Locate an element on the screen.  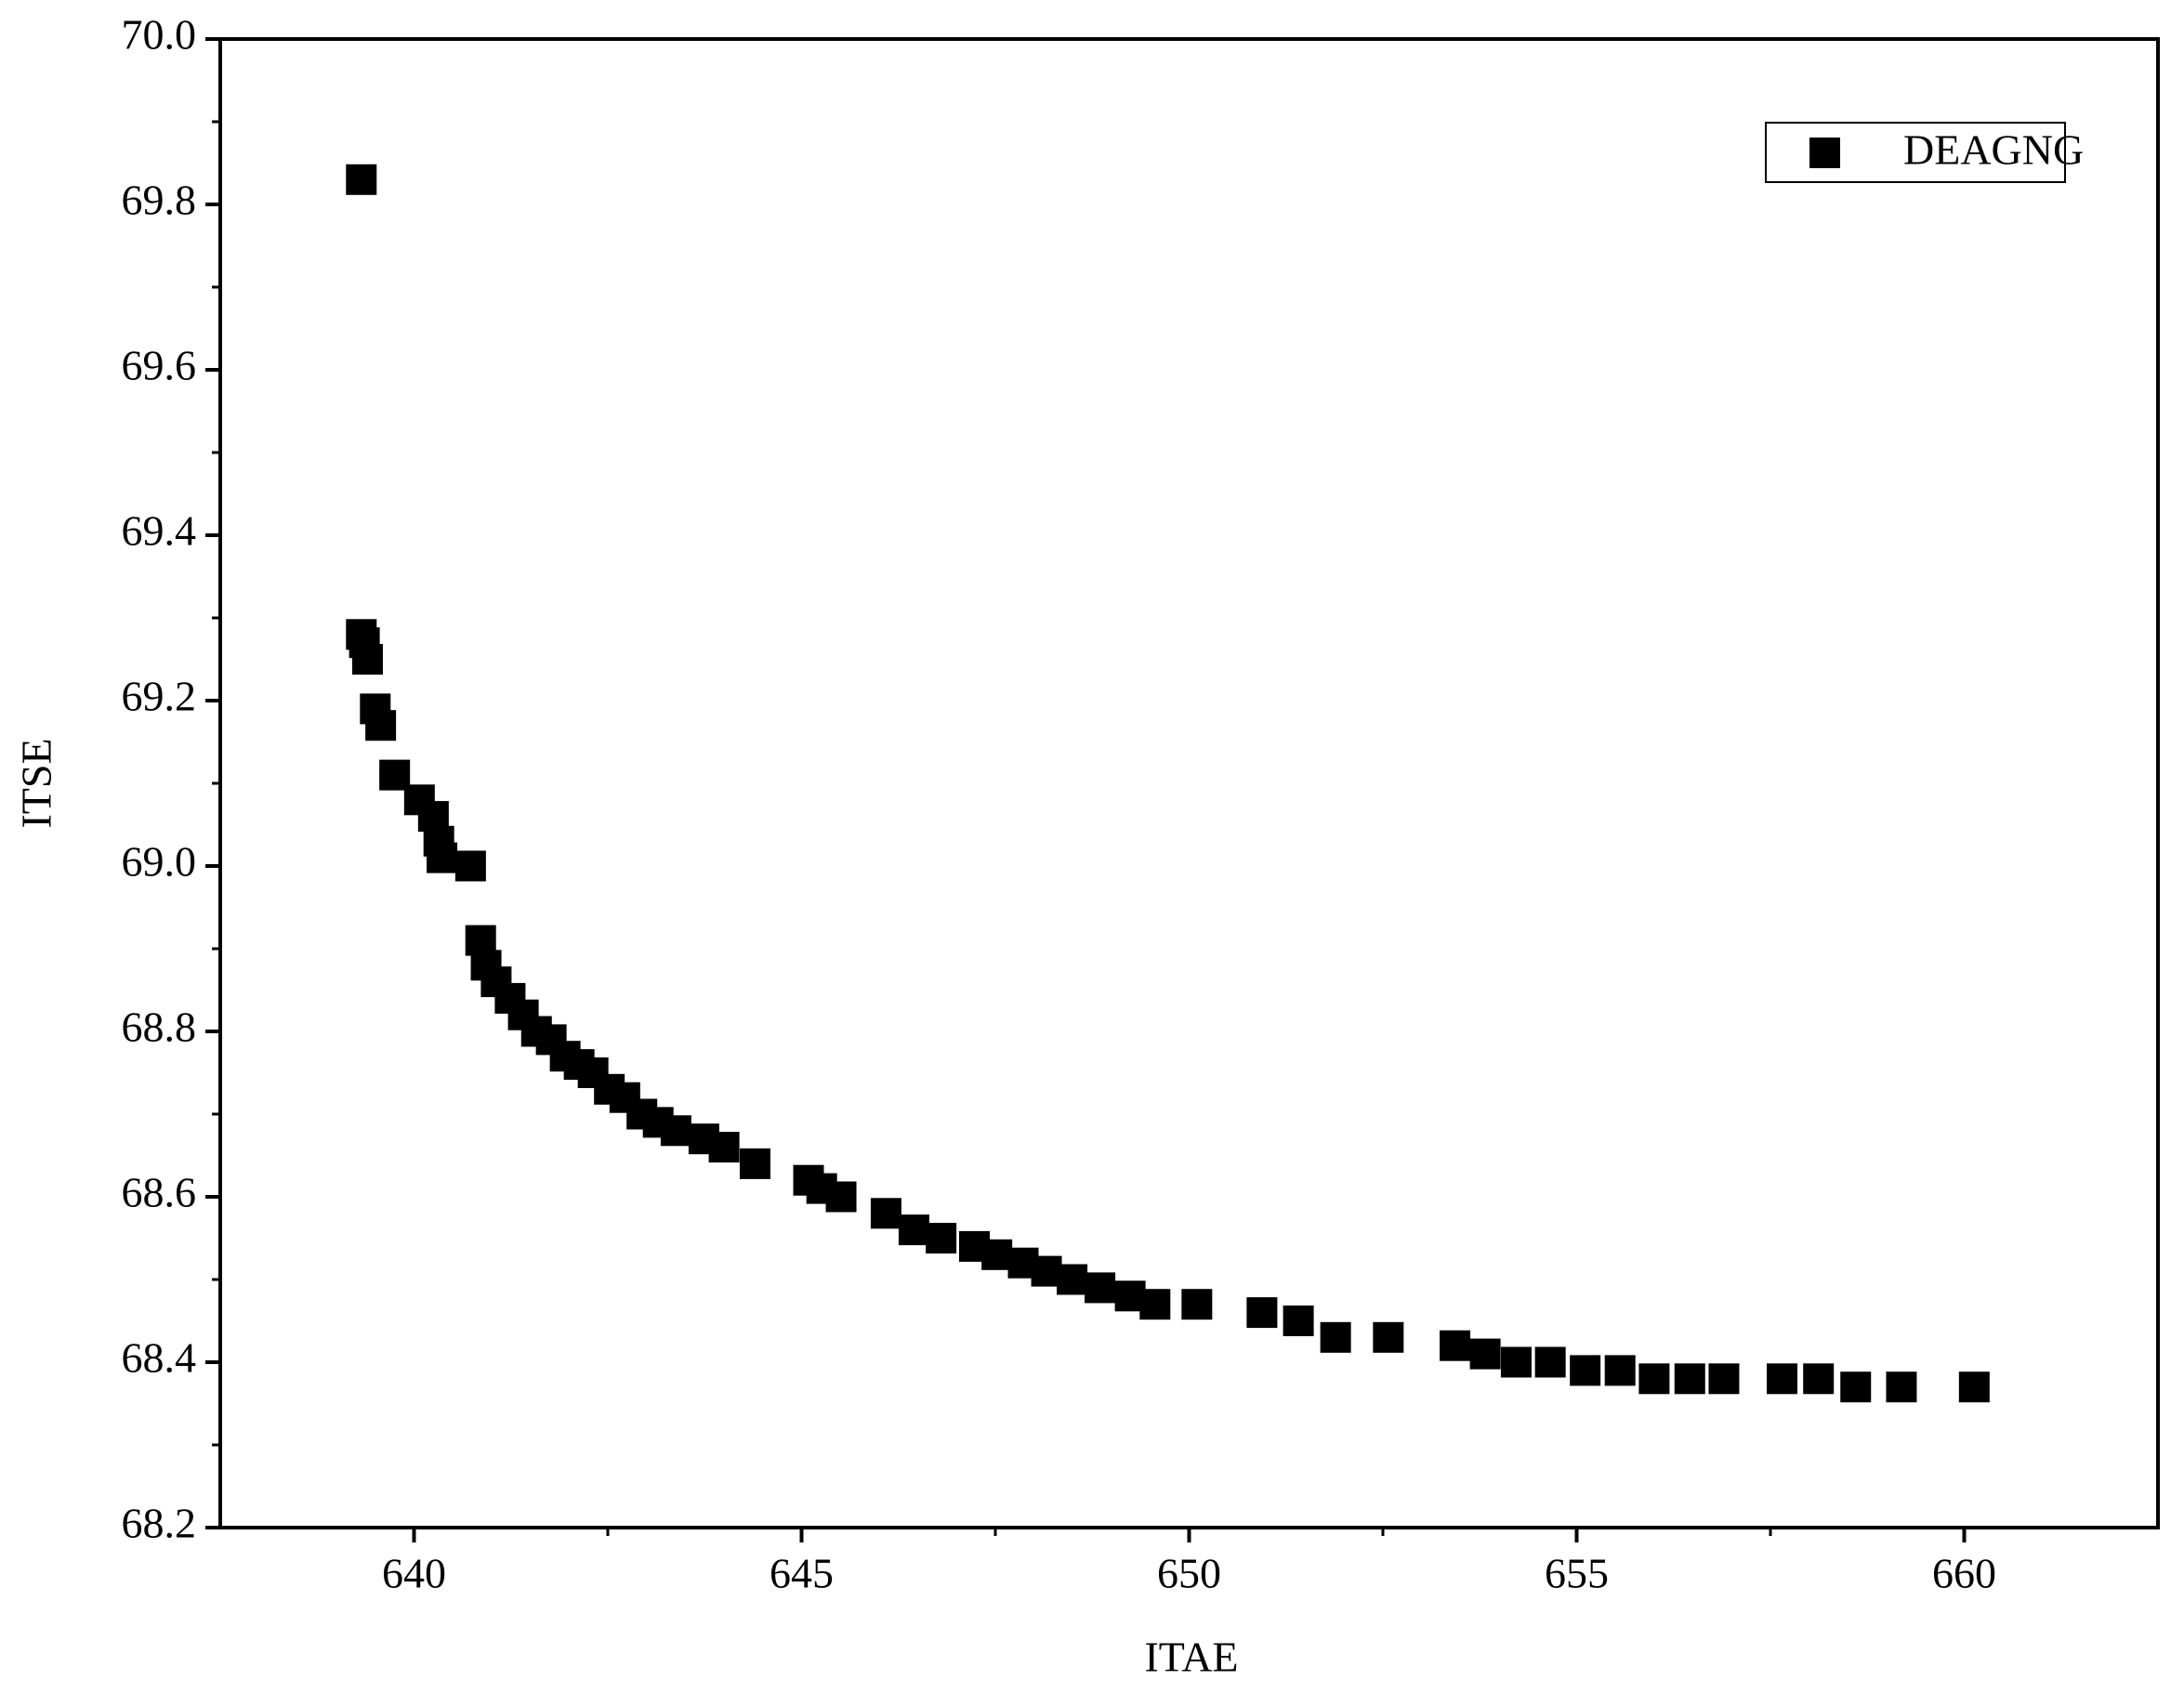
y-tick-label: 69.6 is located at coordinates (159, 365).